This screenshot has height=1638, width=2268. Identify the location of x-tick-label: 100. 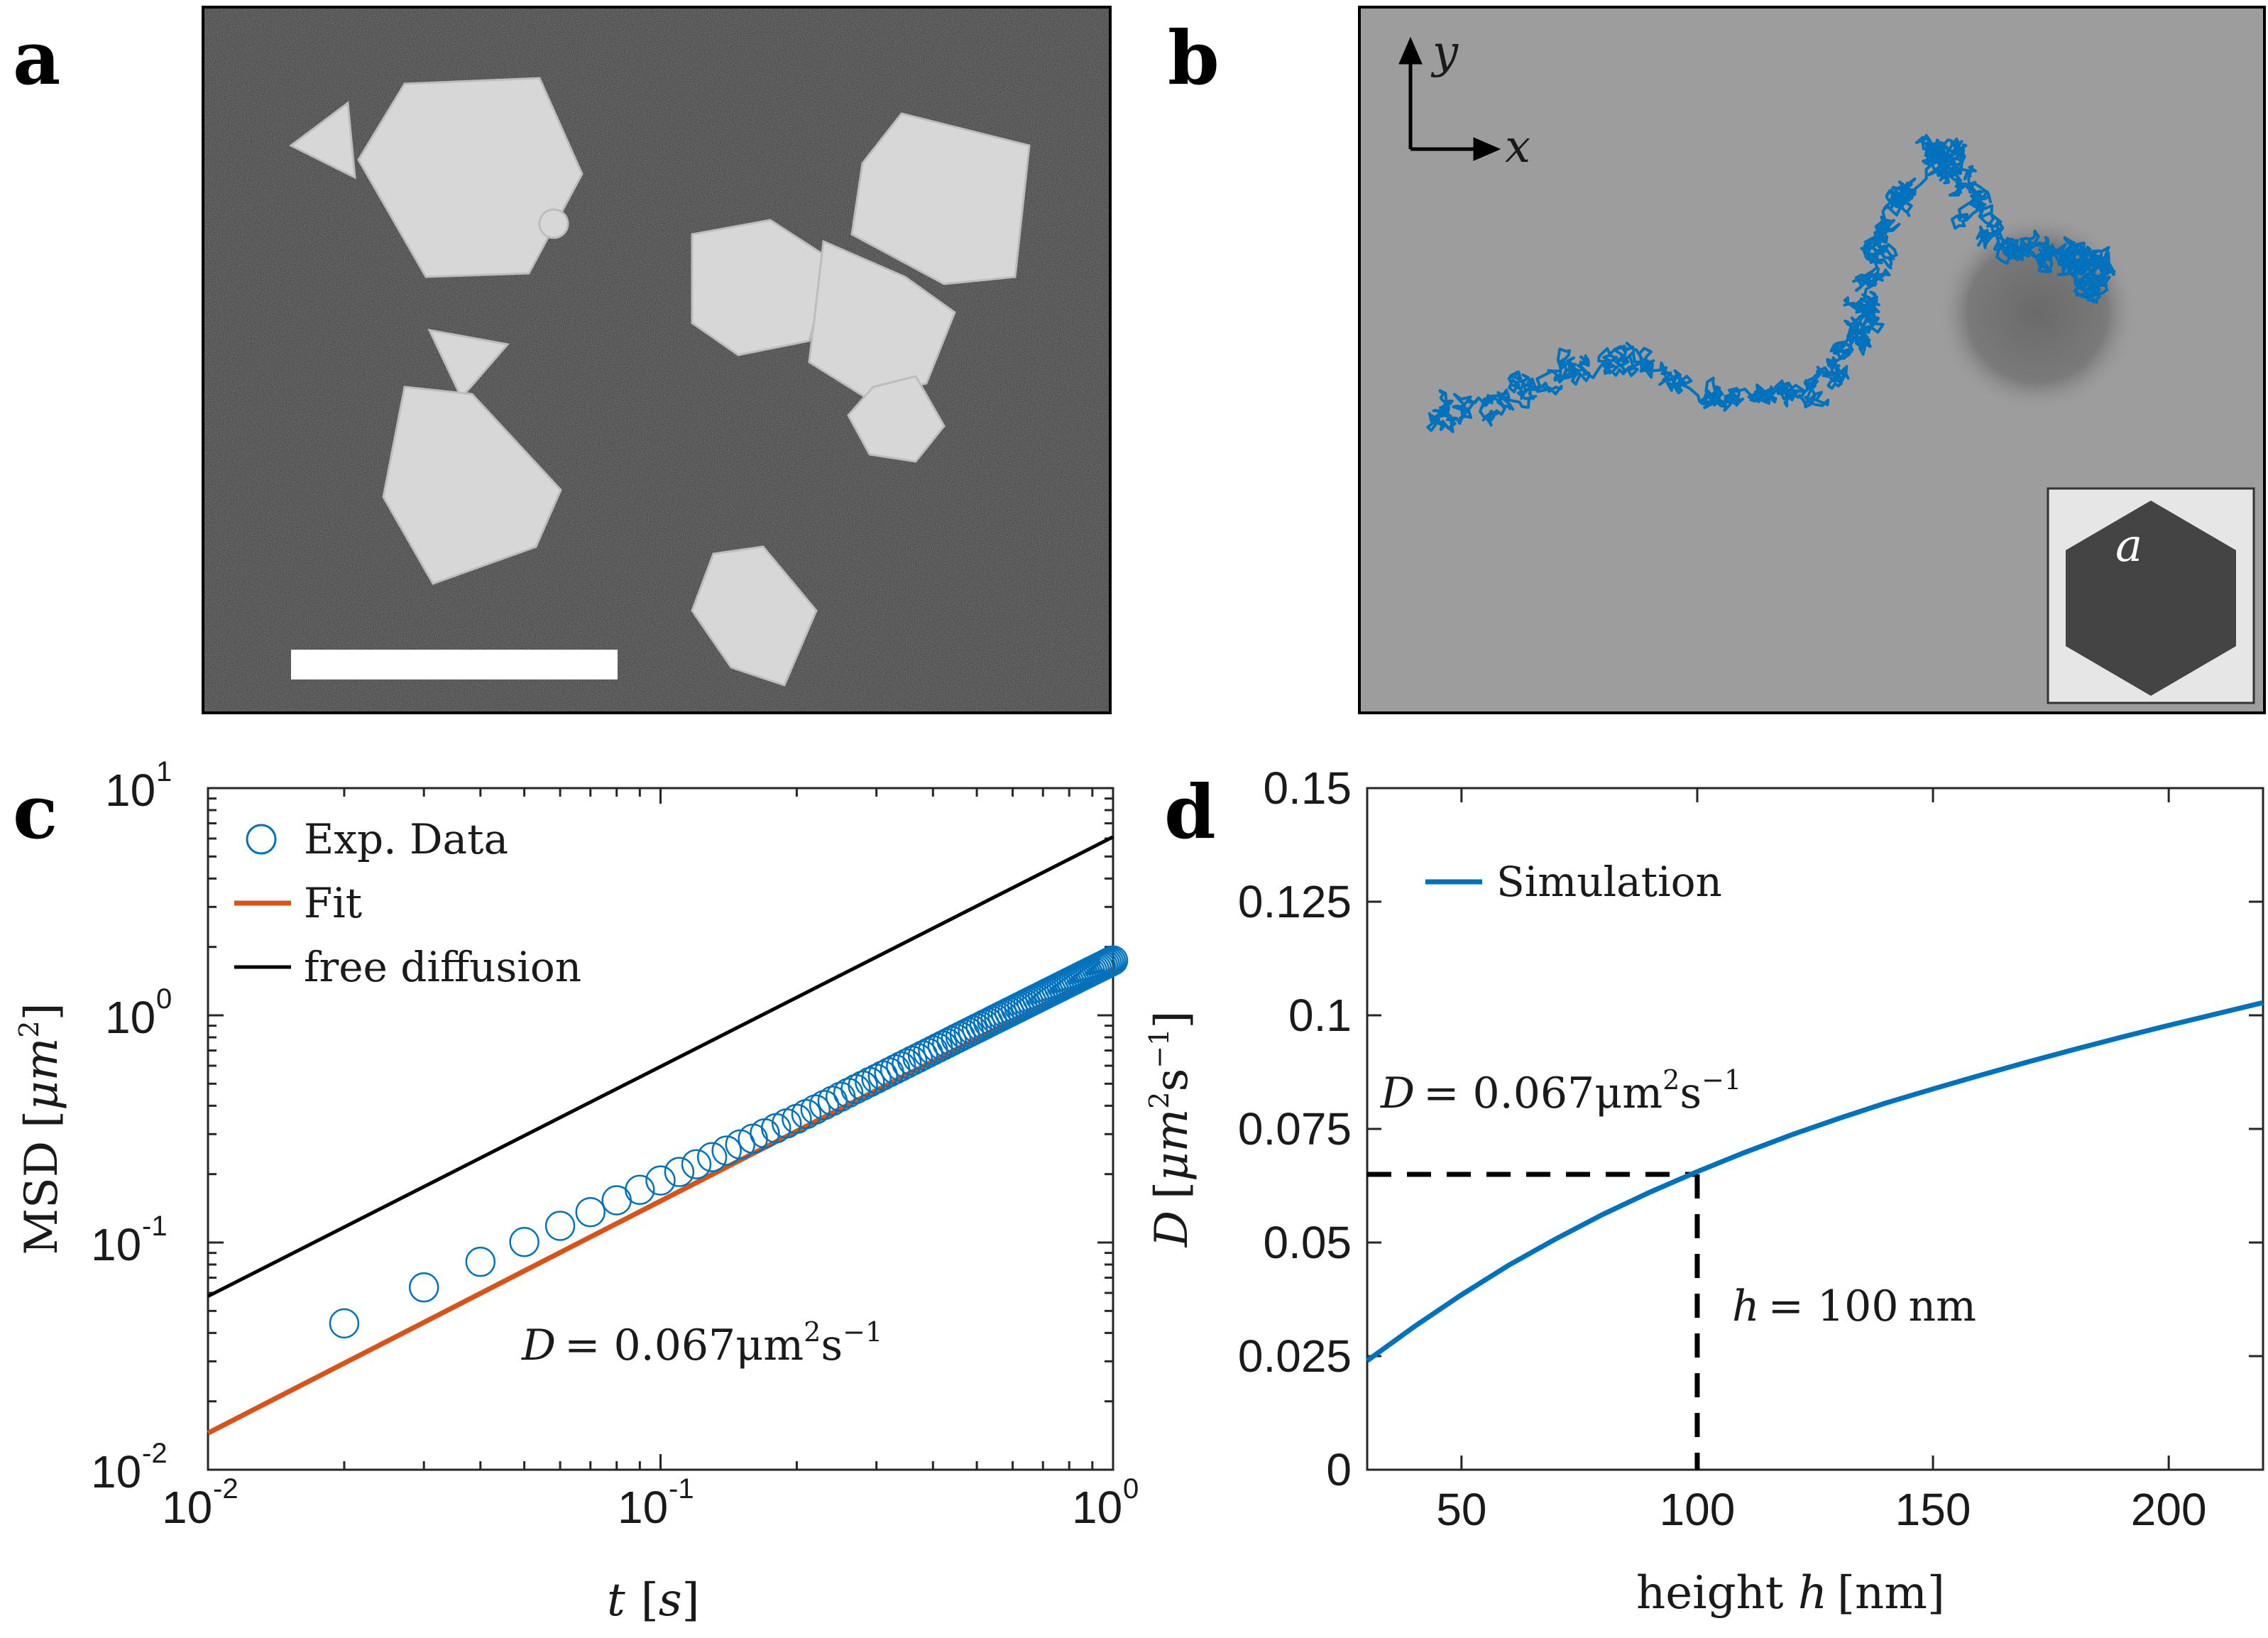
(1698, 1510).